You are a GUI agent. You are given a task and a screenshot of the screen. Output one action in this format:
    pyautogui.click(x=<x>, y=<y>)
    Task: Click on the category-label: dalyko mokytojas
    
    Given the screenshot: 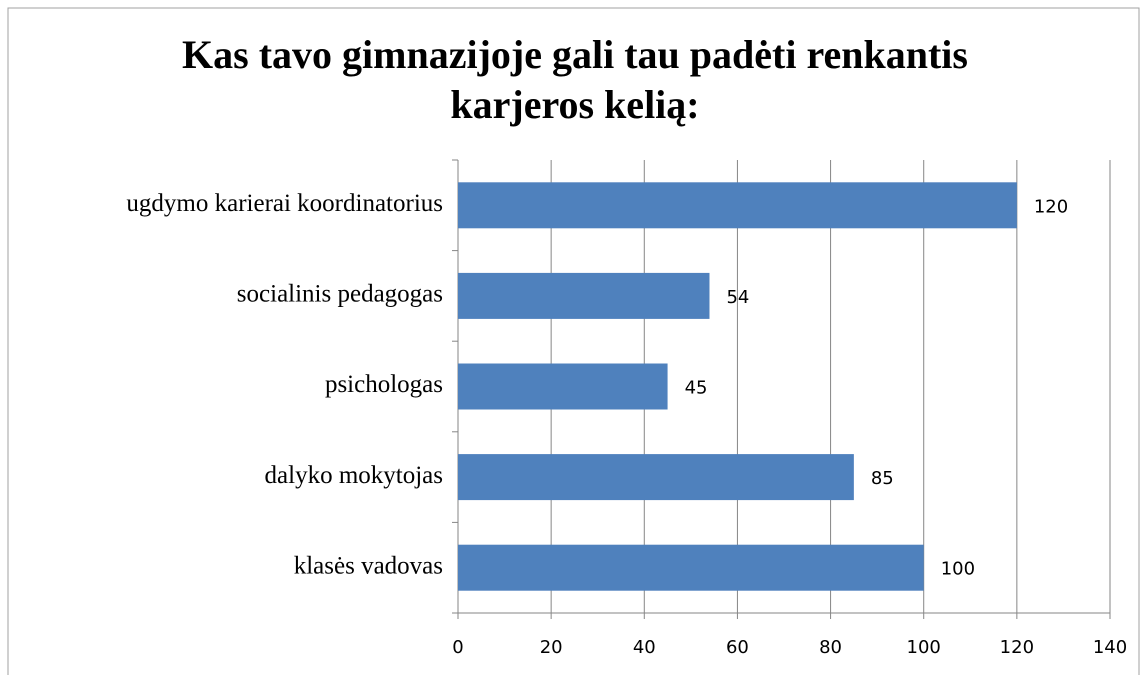 What is the action you would take?
    pyautogui.click(x=354, y=475)
    